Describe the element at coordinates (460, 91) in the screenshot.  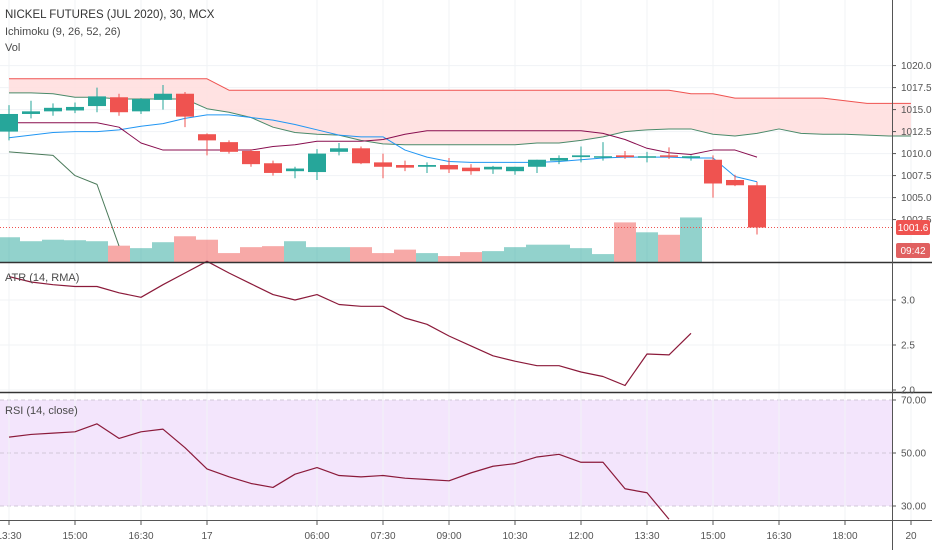
I see `senkou-span-b` at that location.